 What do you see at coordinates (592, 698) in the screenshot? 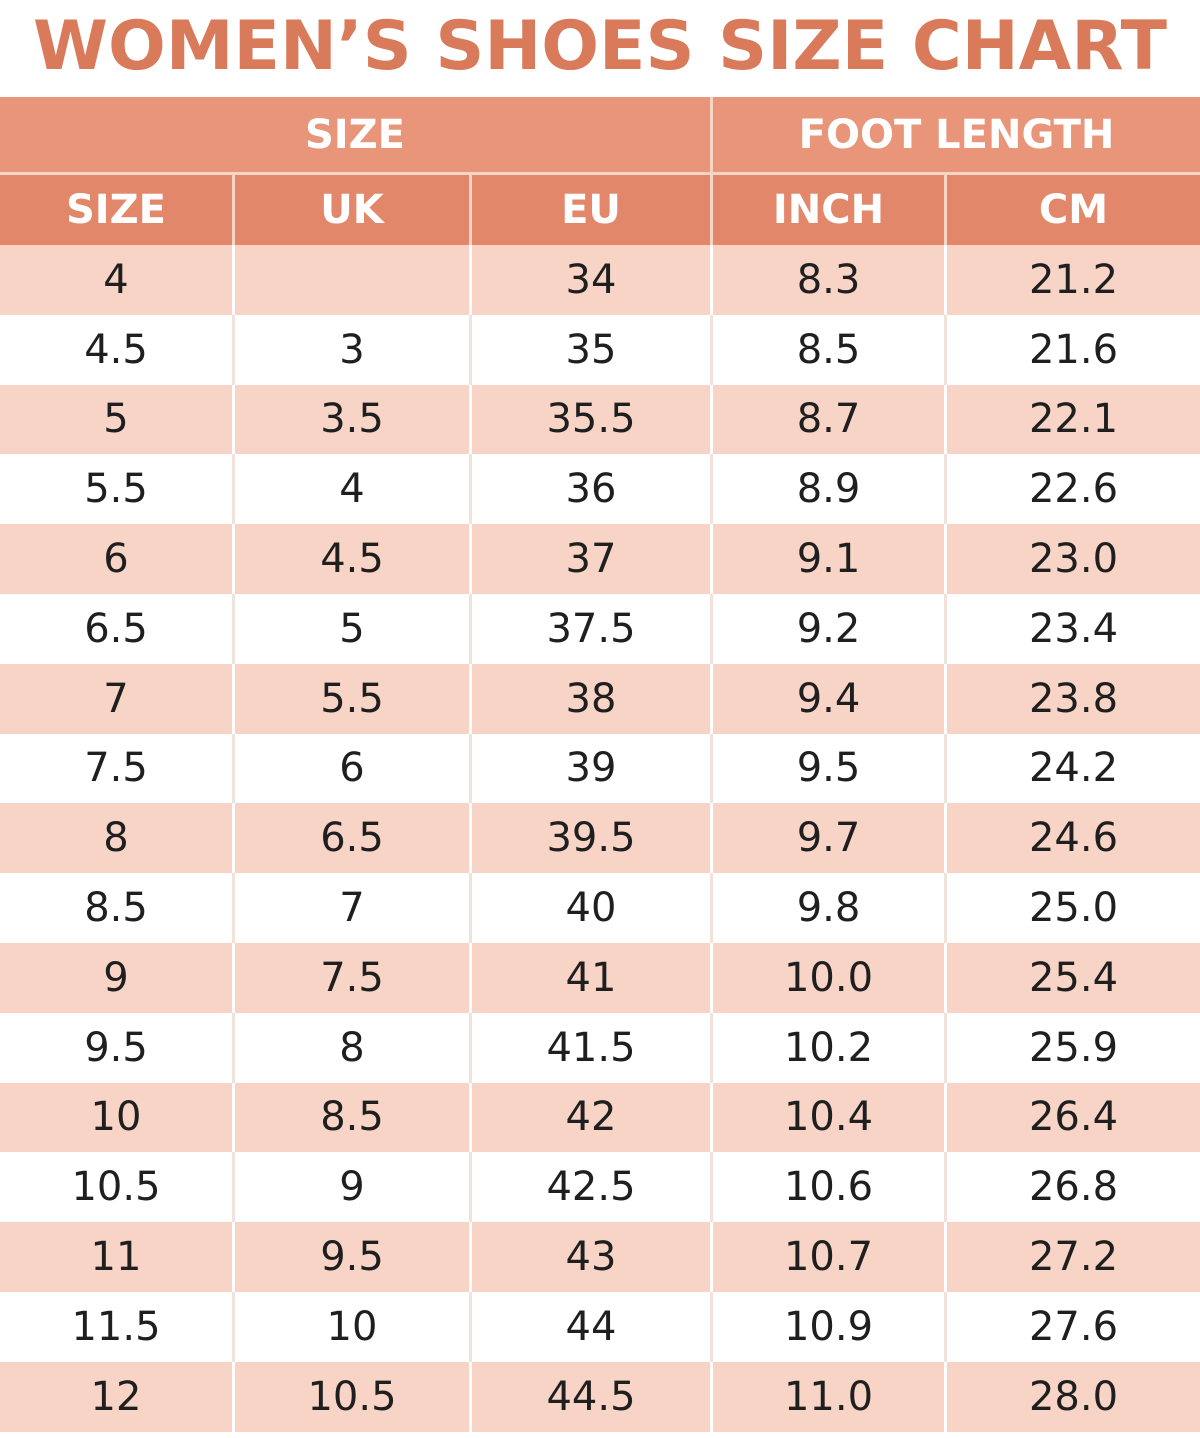
I see `cell-eu: 38` at bounding box center [592, 698].